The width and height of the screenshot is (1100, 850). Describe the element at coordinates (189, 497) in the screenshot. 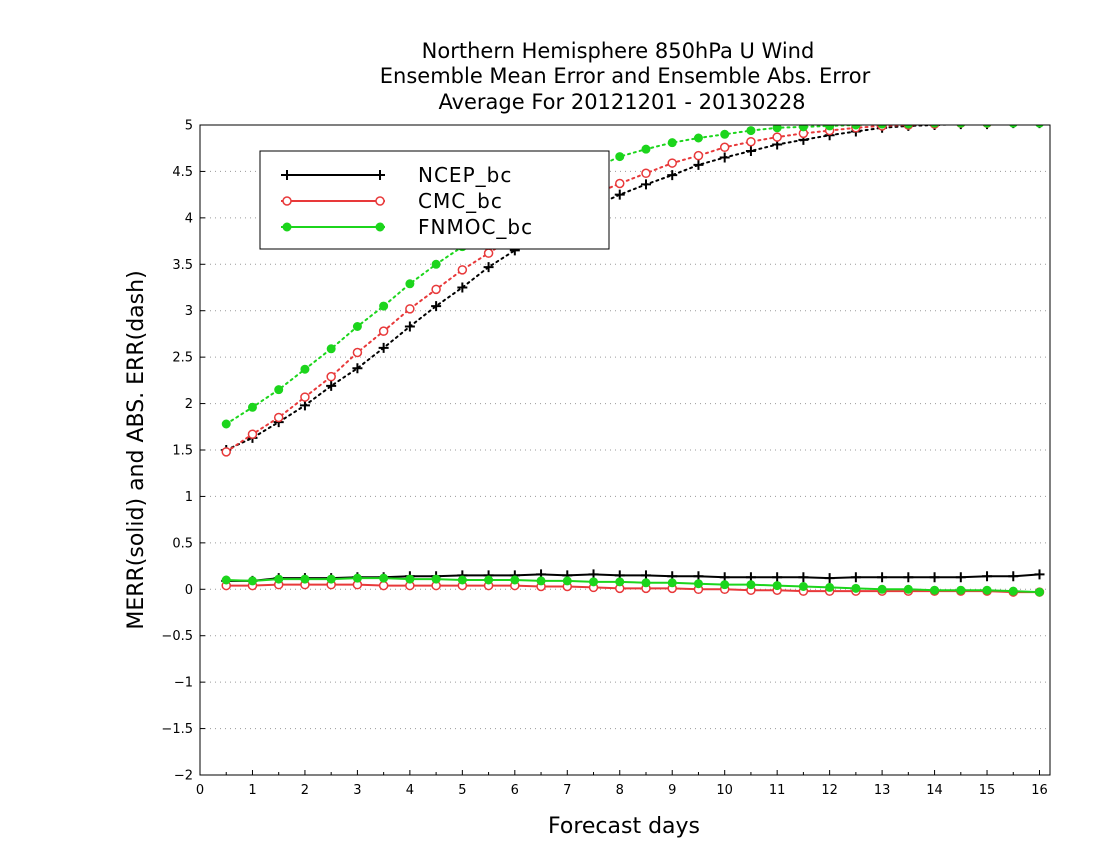

I see `y-tick-label: 1` at that location.